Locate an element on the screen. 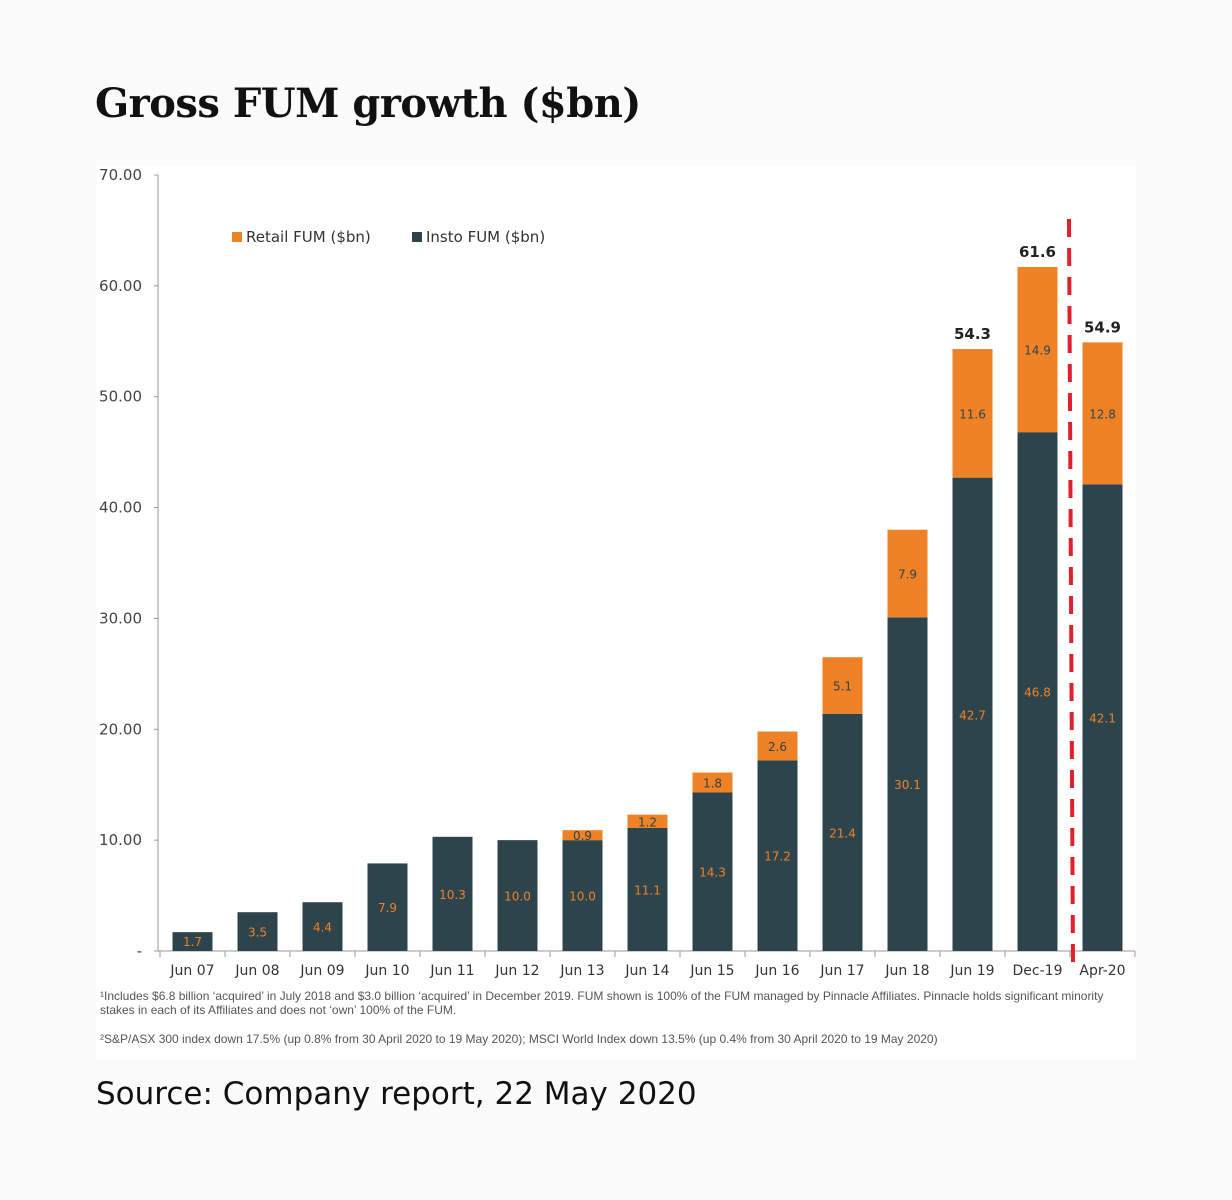 The height and width of the screenshot is (1200, 1232). insto-value-label: 1.7 is located at coordinates (192, 942).